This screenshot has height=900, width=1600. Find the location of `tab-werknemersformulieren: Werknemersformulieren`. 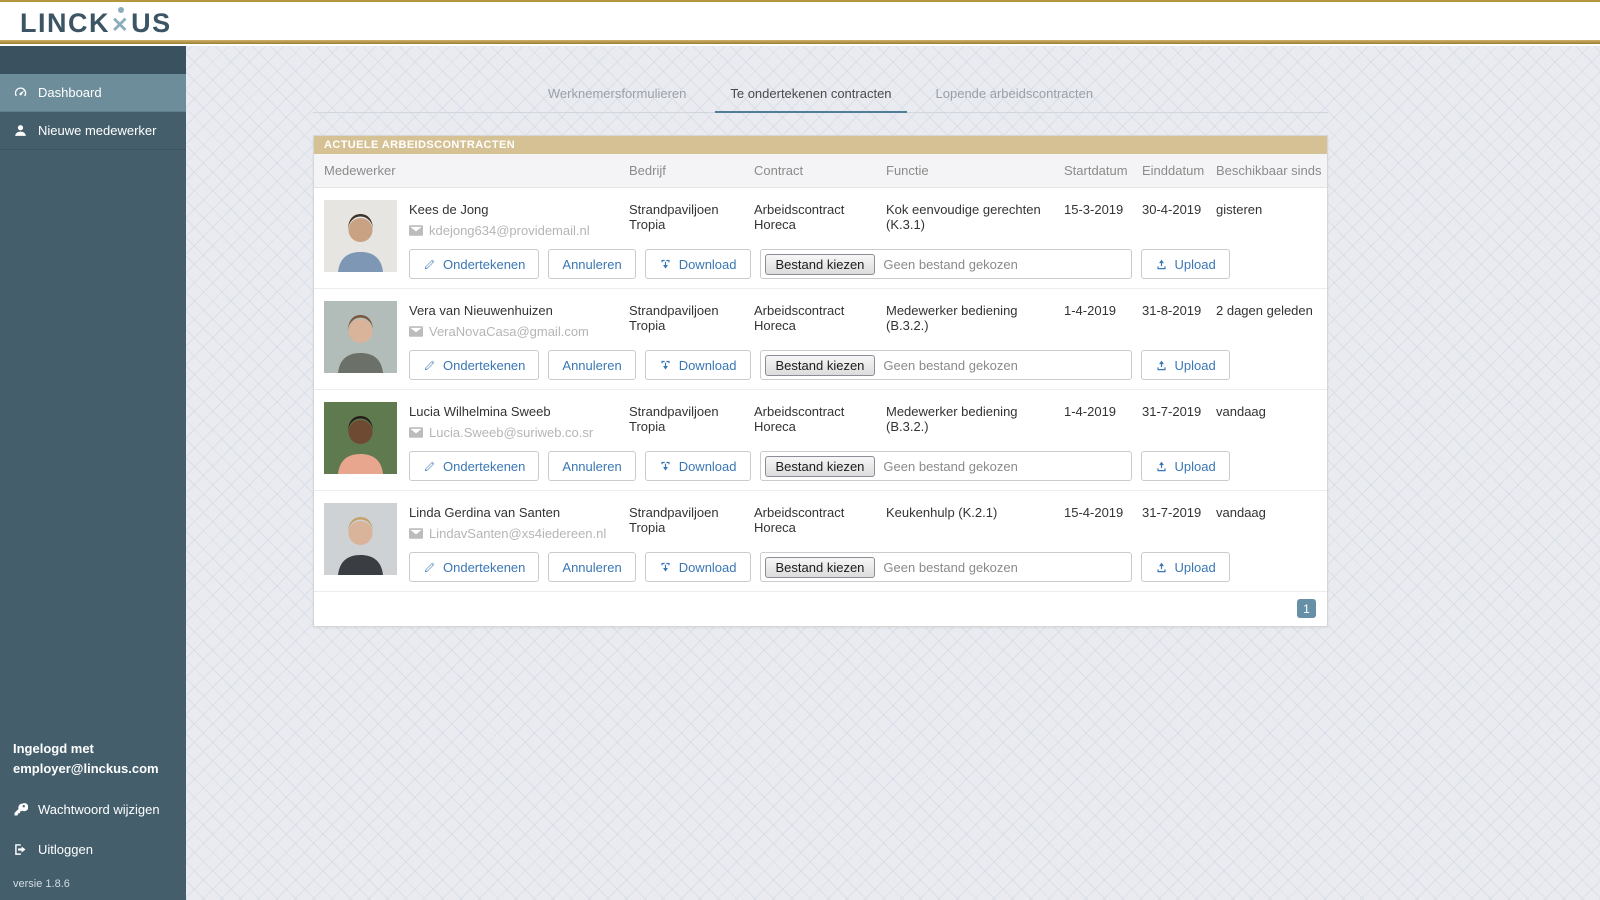

tab-werknemersformulieren: Werknemersformulieren is located at coordinates (617, 93).